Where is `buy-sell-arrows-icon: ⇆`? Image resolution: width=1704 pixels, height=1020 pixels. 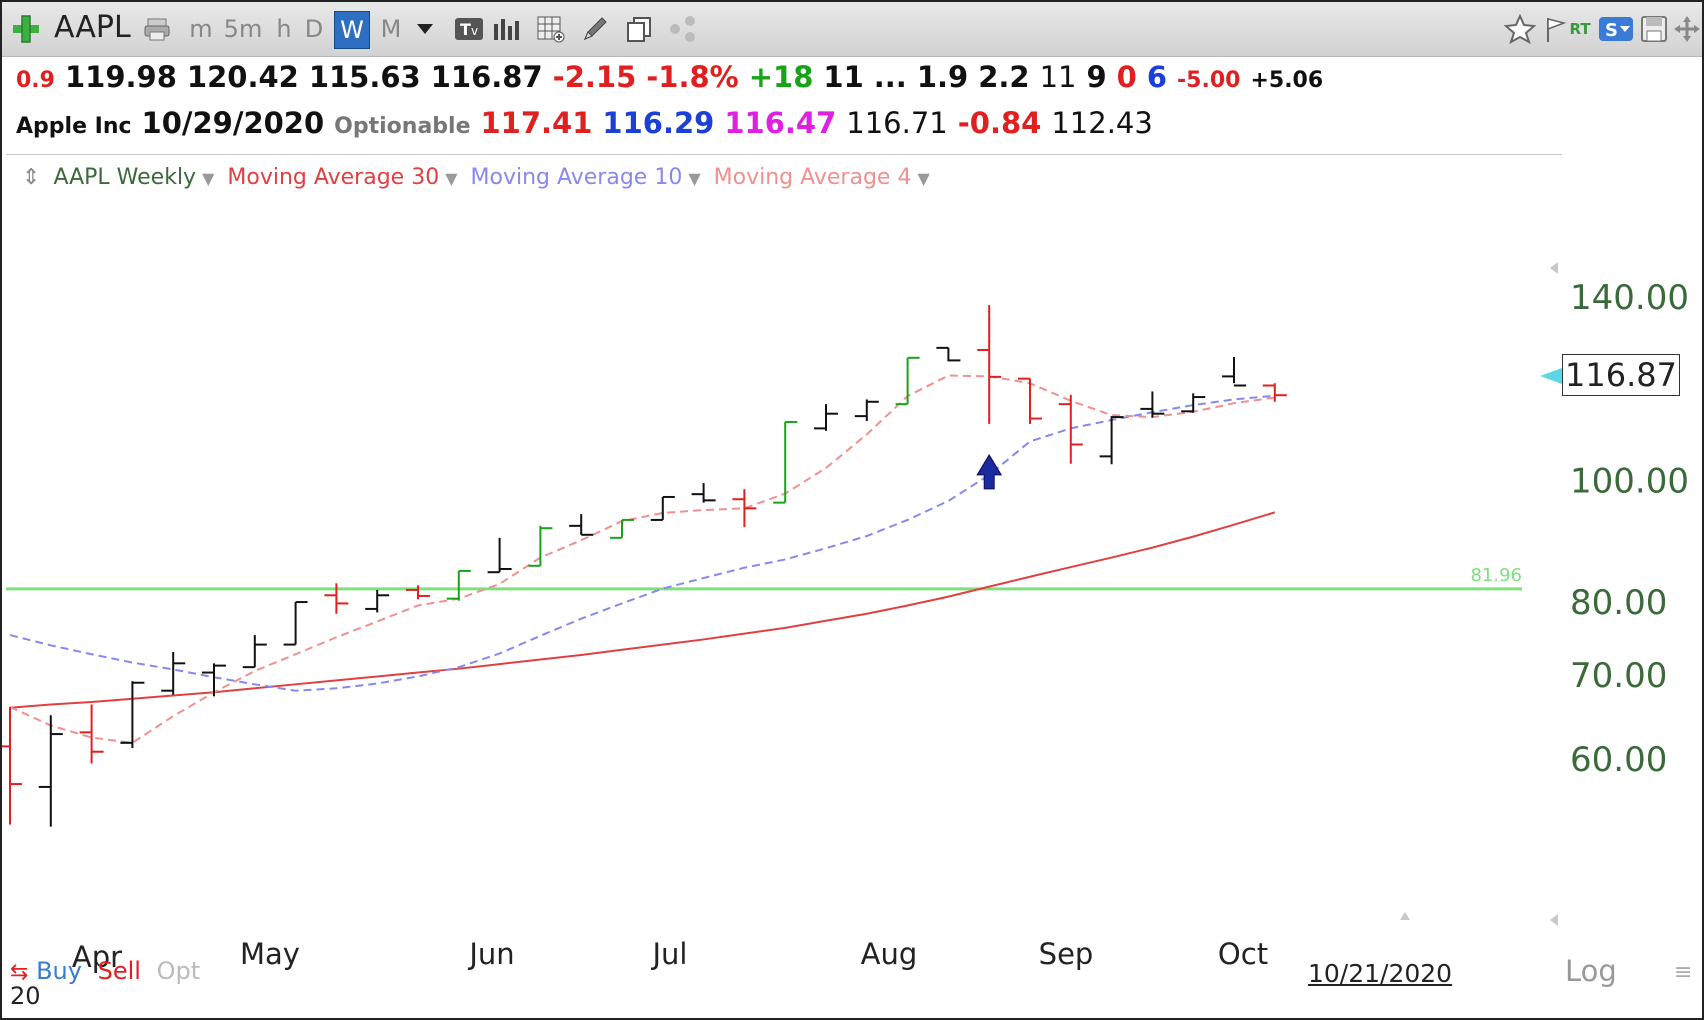 buy-sell-arrows-icon: ⇆ is located at coordinates (19, 972).